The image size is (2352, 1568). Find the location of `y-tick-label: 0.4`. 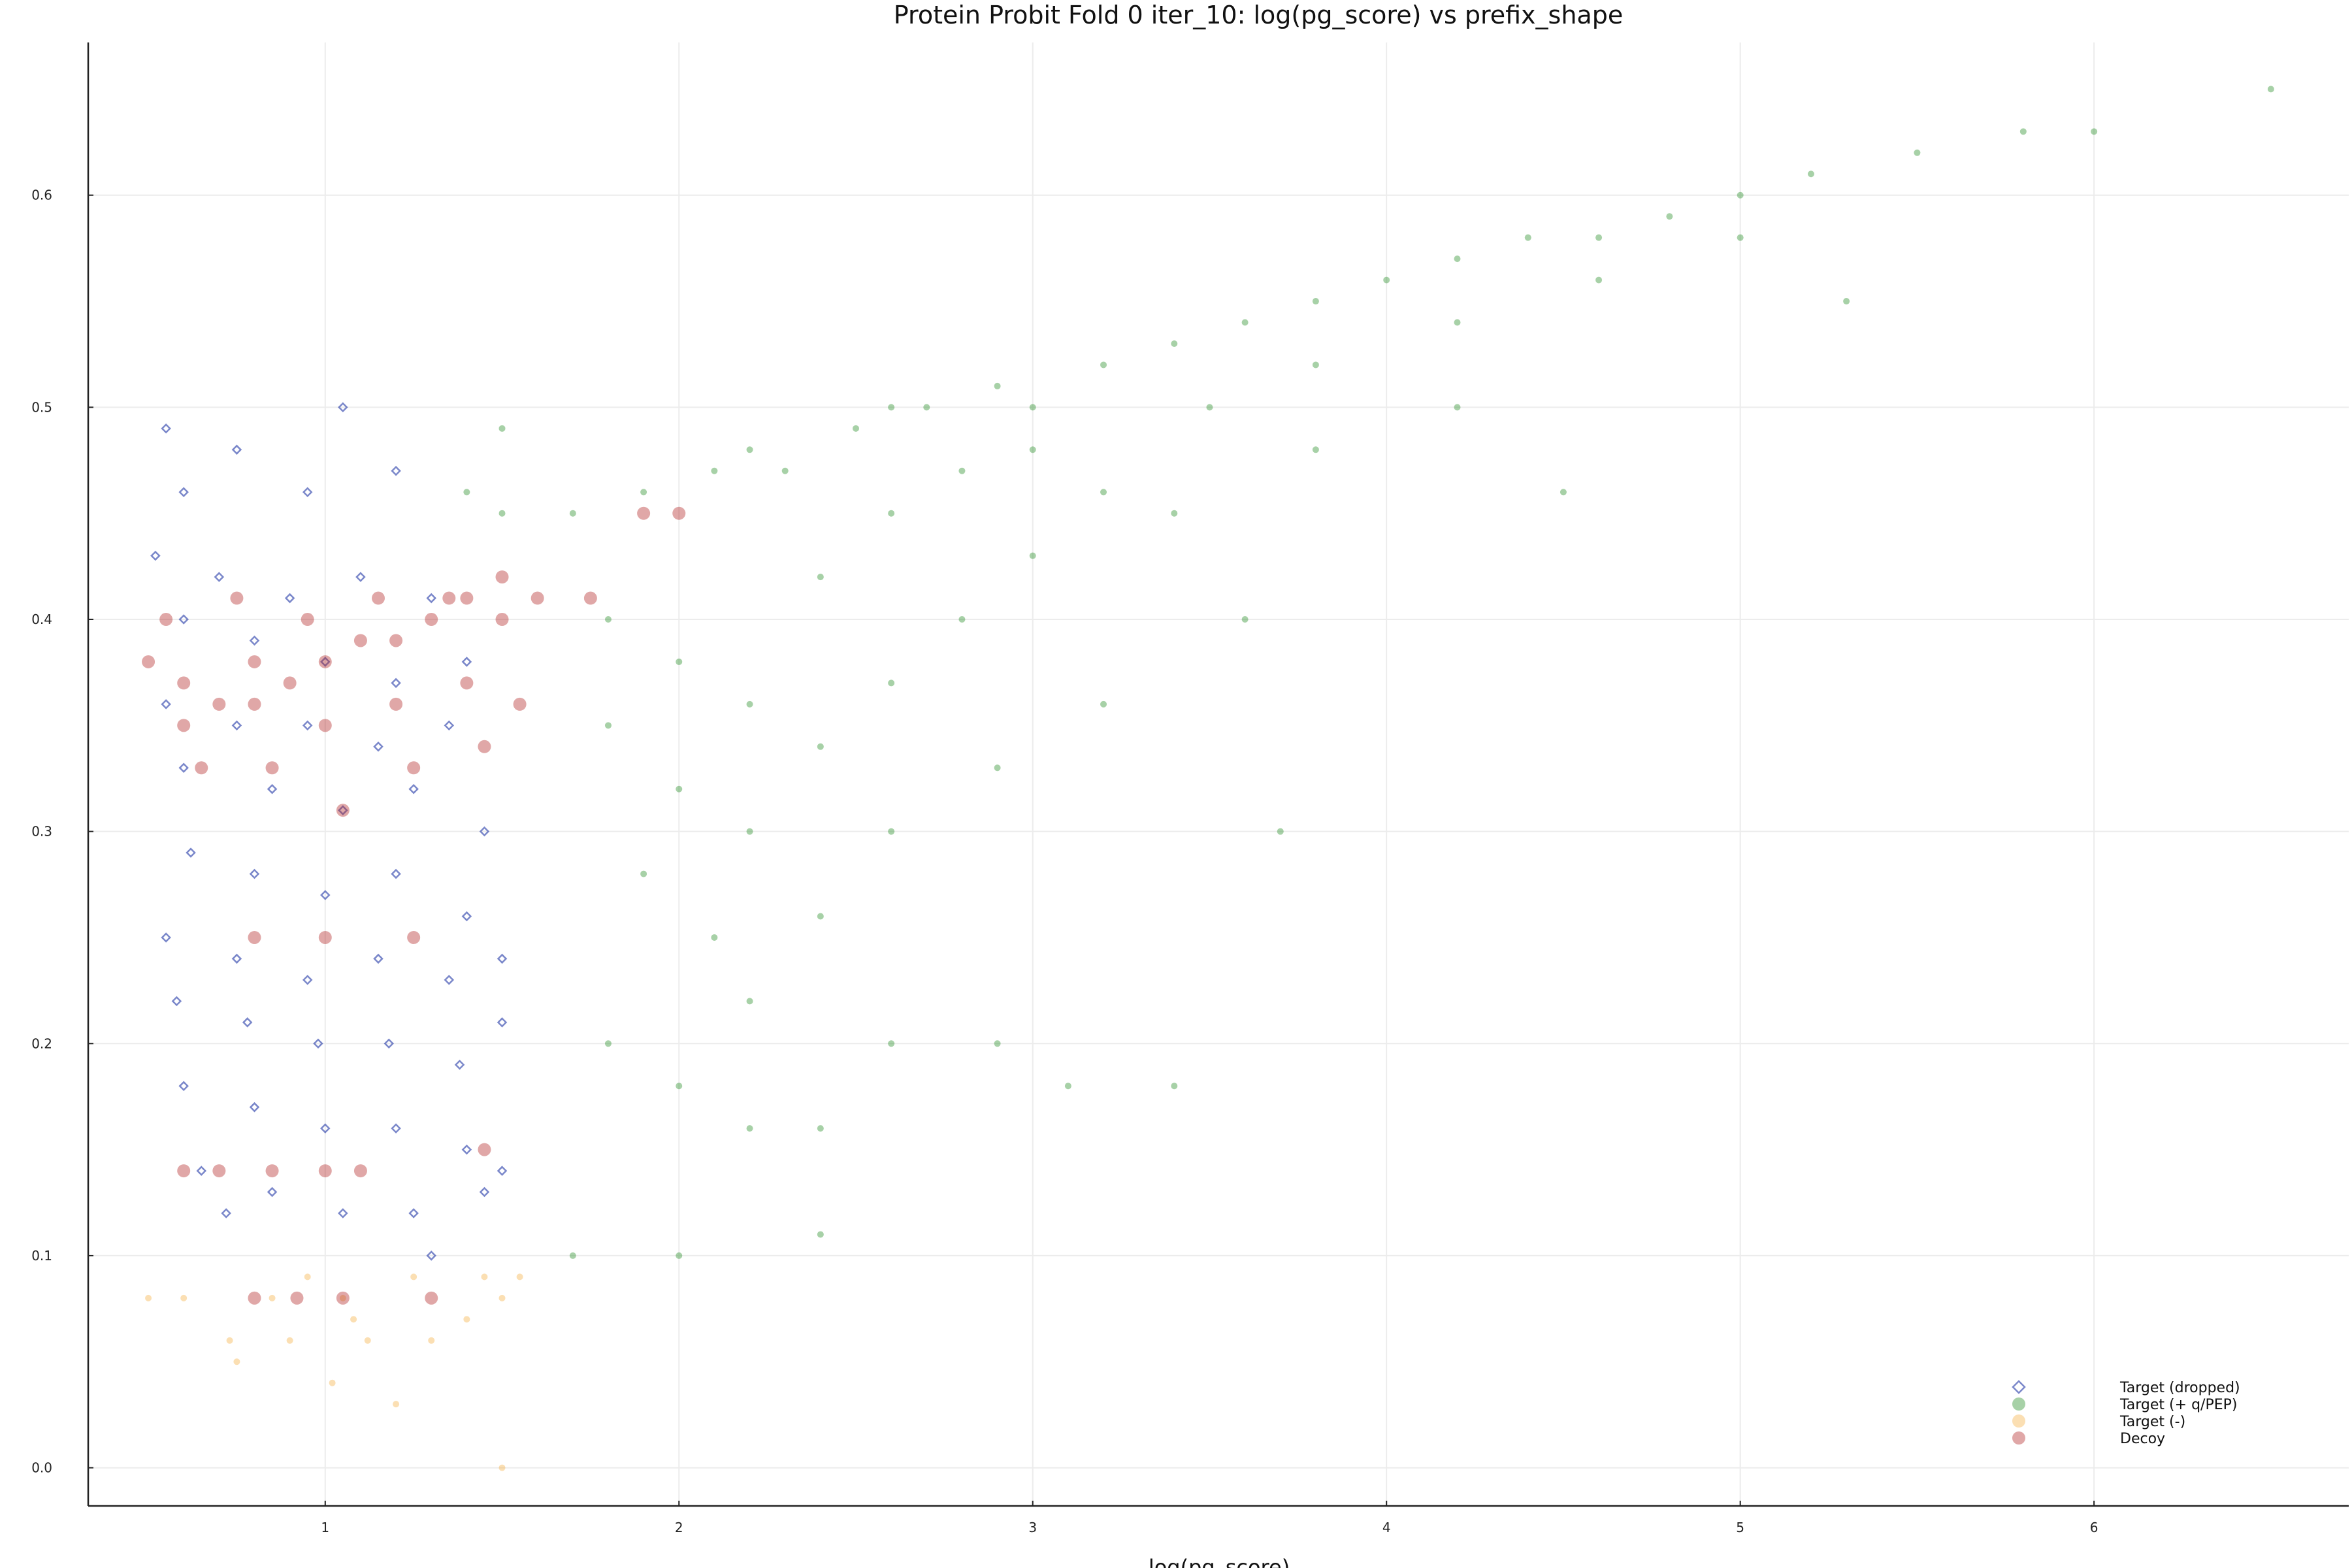

y-tick-label: 0.4 is located at coordinates (41, 619).